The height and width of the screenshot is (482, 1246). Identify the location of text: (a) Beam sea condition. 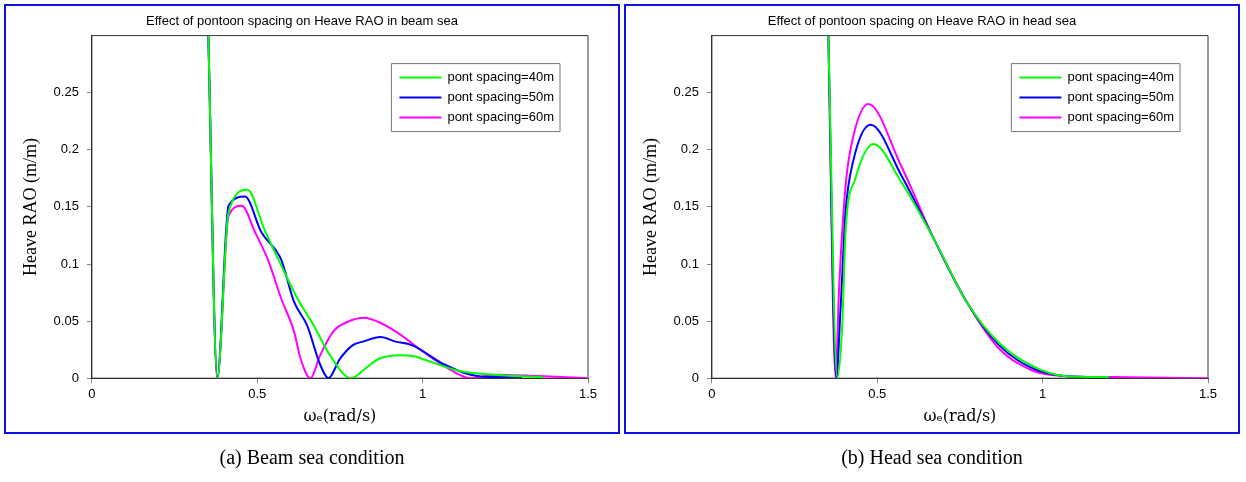
(312, 457).